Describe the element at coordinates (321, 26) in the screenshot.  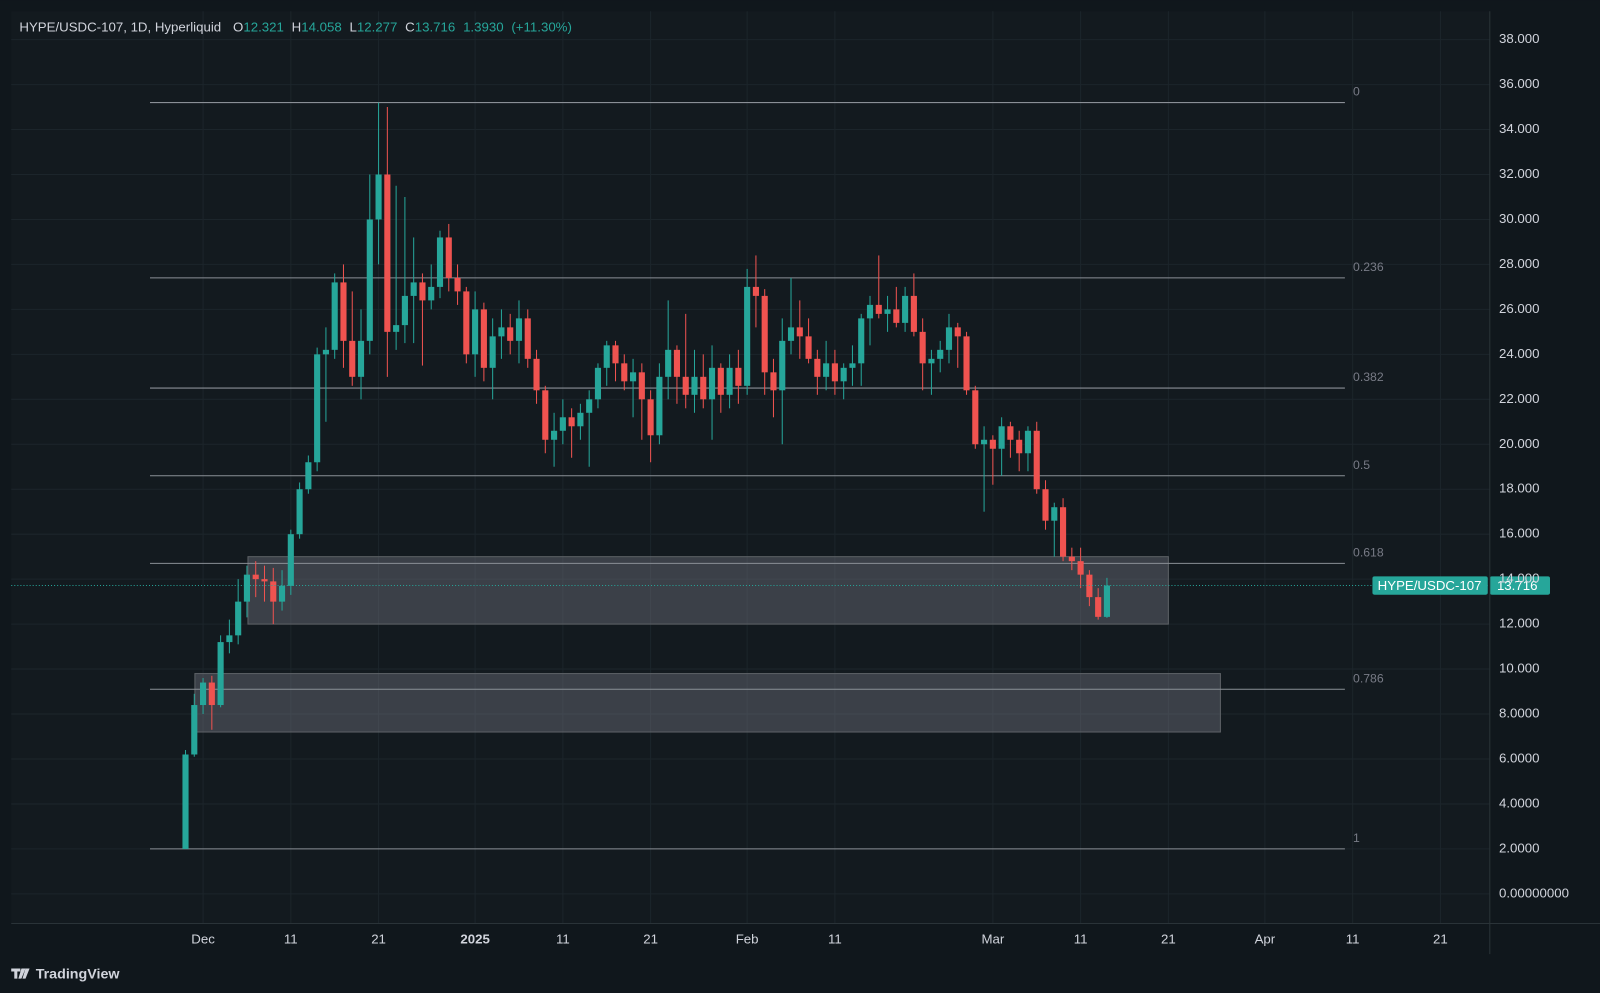
I see `high-value: 14.058` at that location.